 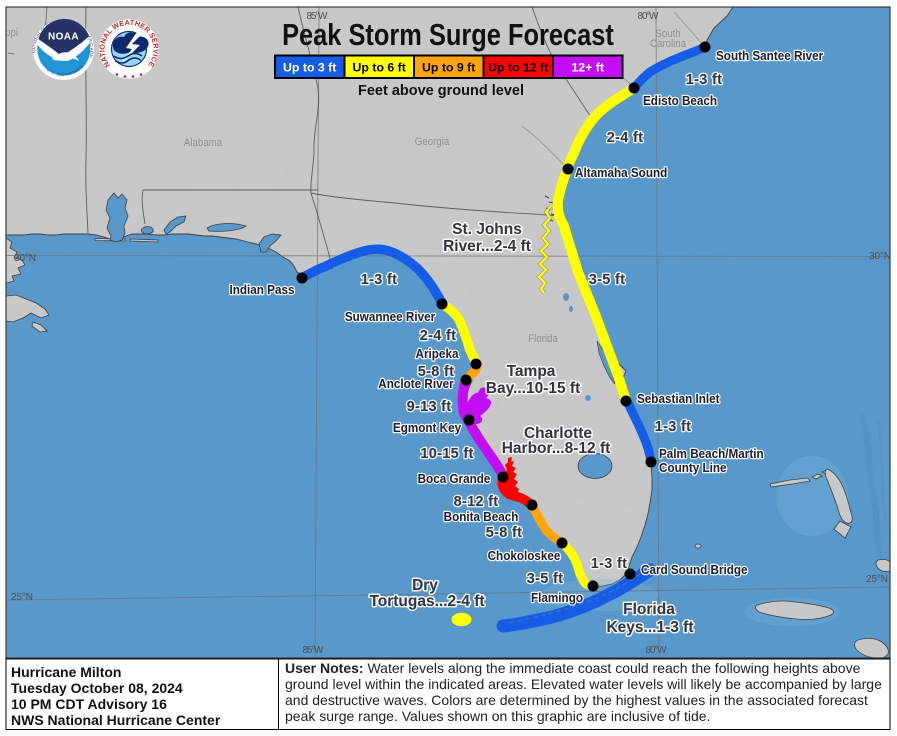 I want to click on svg-text: 9-13 ft, so click(x=429, y=407).